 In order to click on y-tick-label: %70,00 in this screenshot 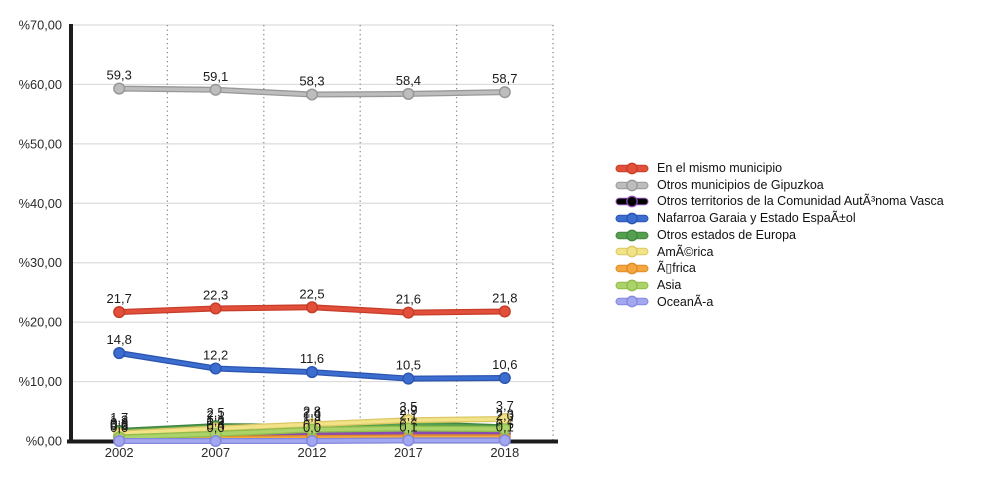, I will do `click(40, 25)`.